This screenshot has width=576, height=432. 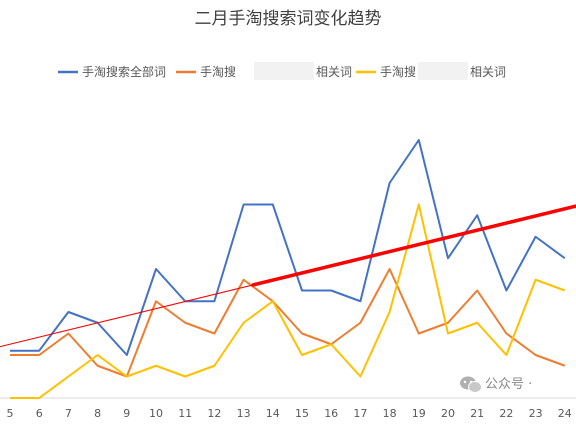 I want to click on x-tick-label: 14, so click(x=273, y=413).